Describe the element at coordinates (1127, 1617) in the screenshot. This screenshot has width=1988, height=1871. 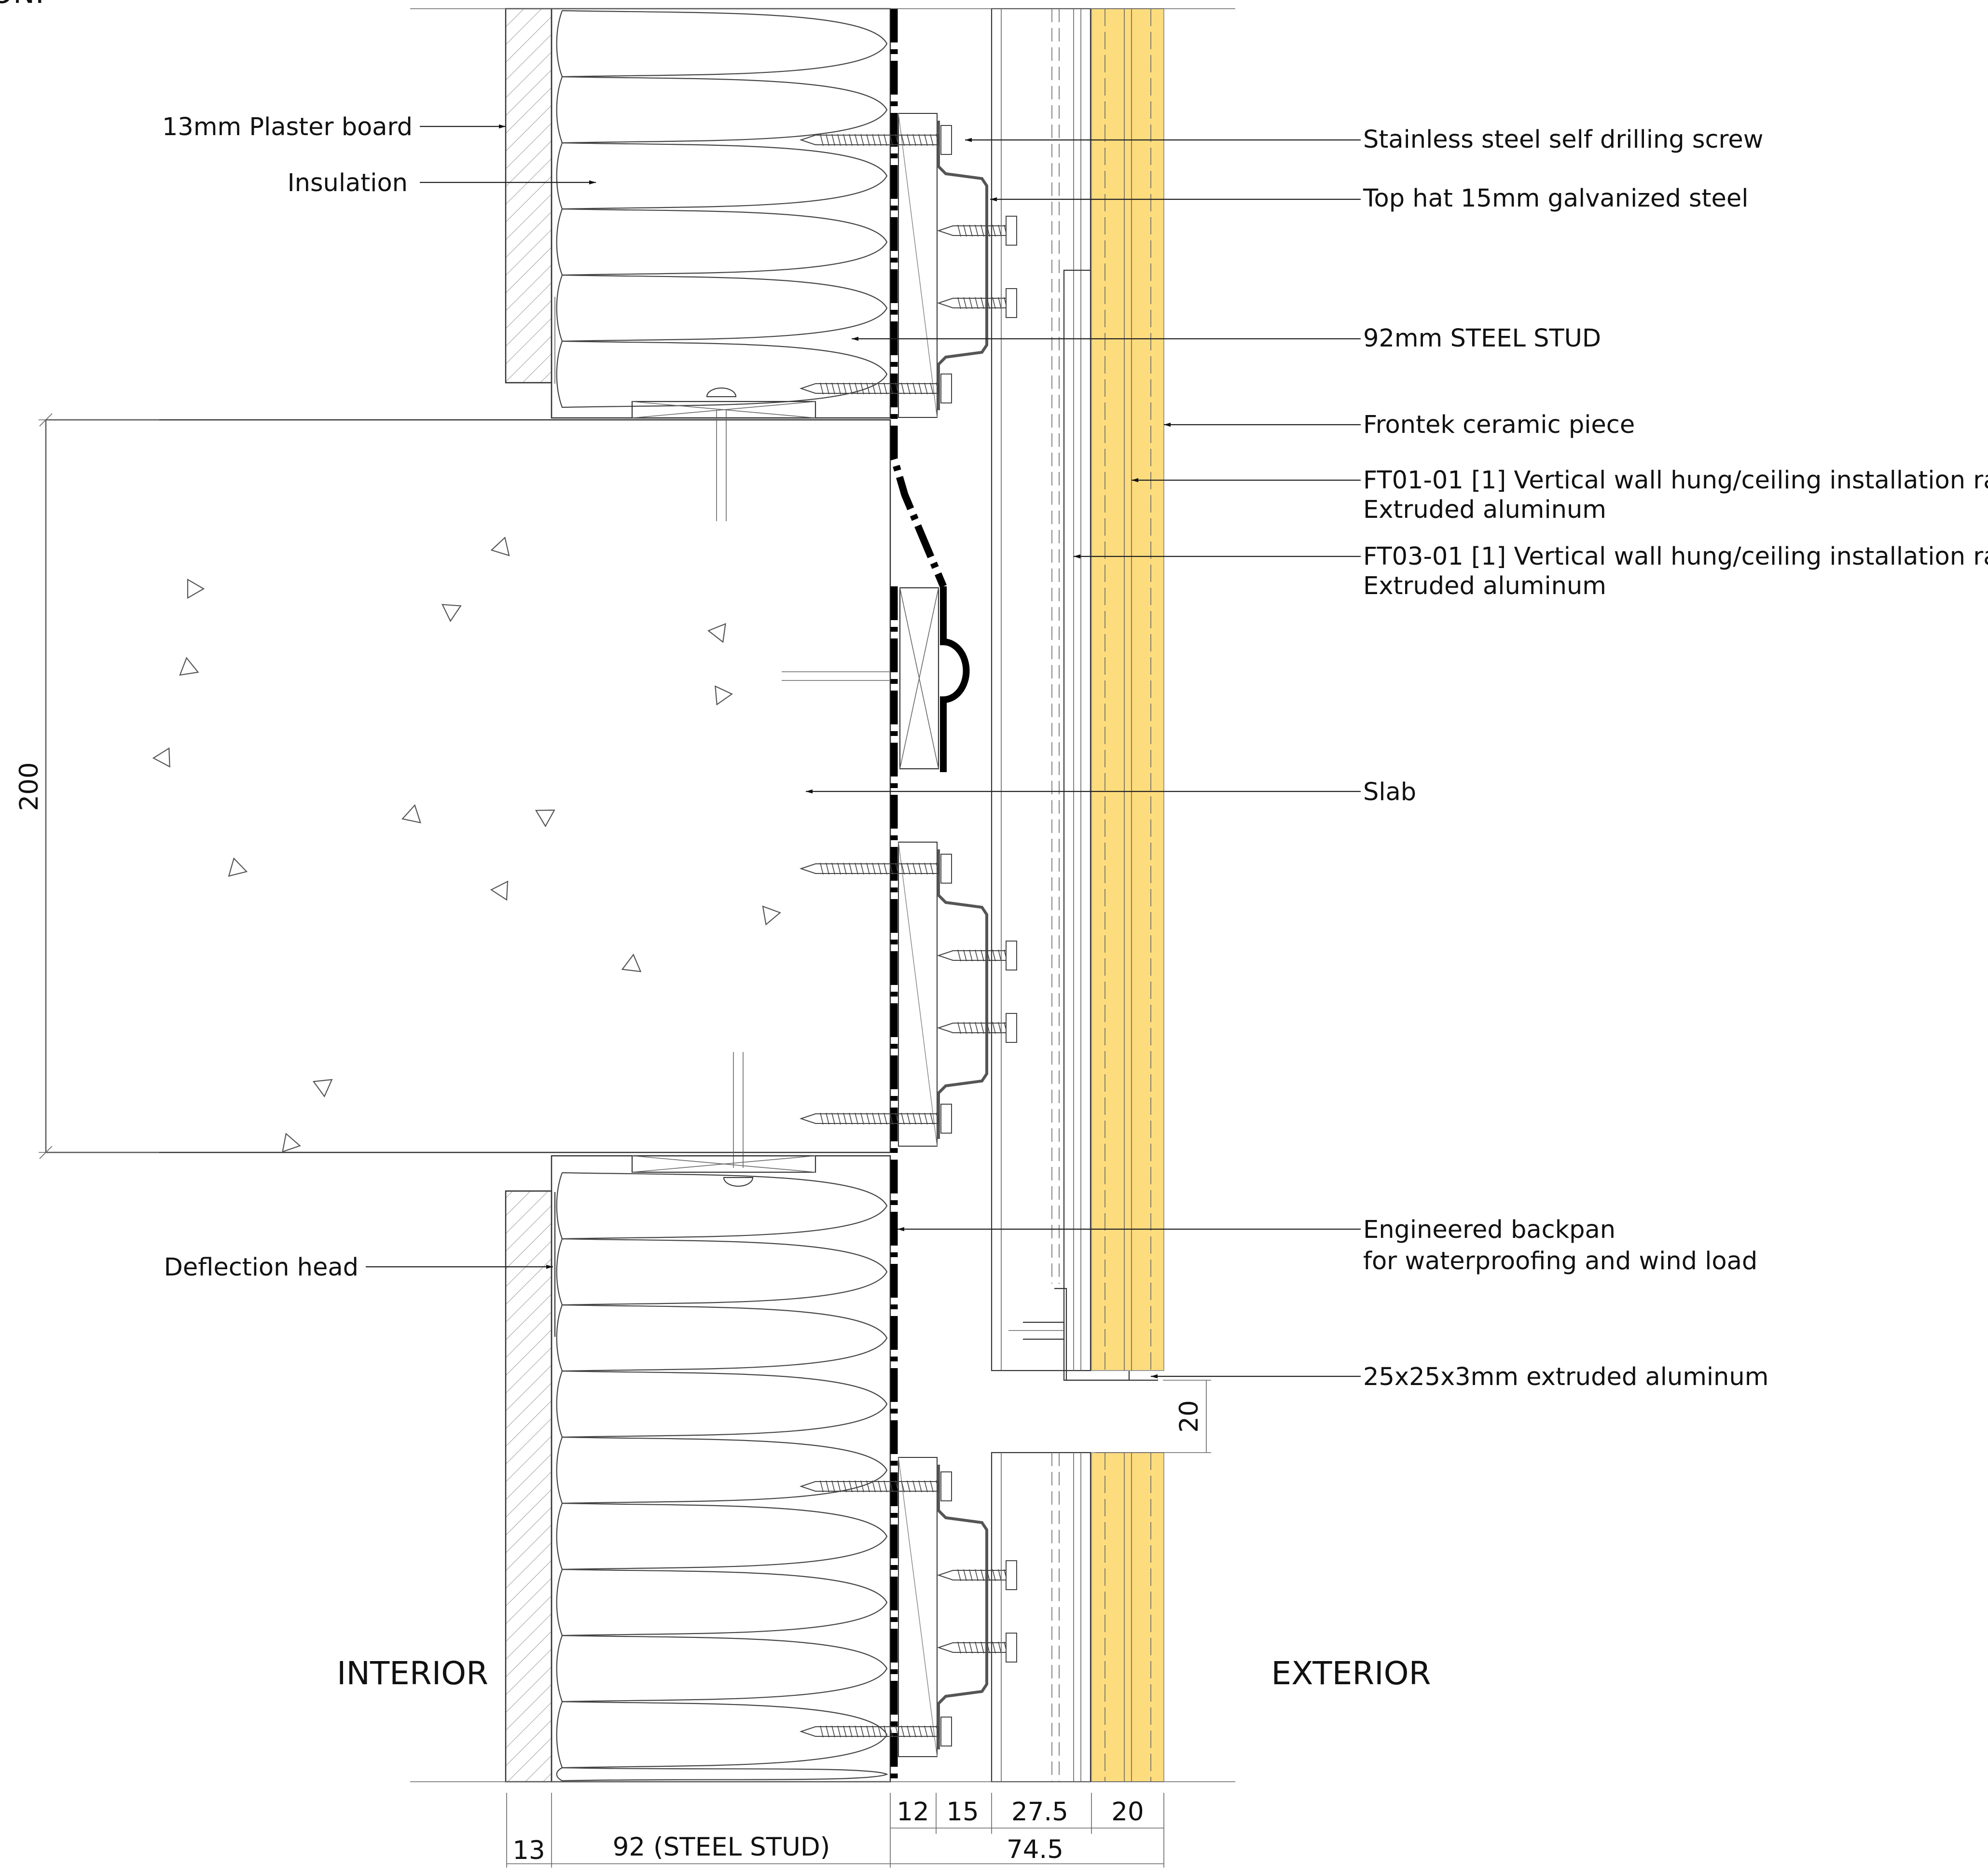
I see `frontek-ceramic-lower` at that location.